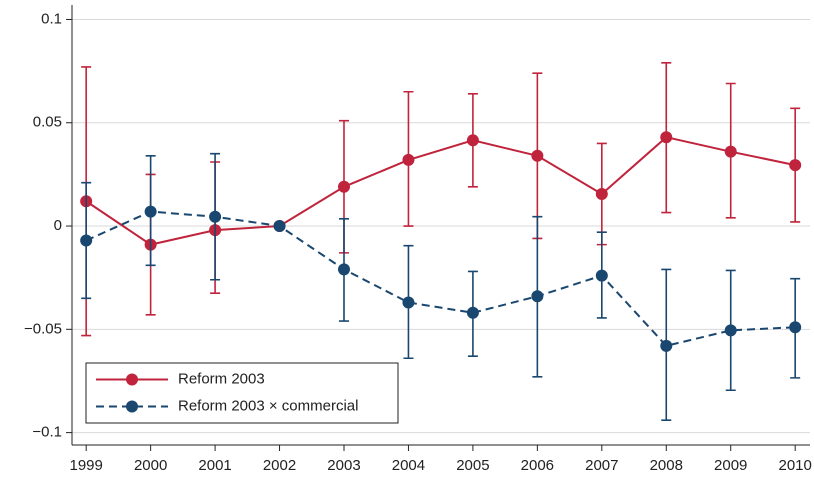 The image size is (814, 488). Describe the element at coordinates (47, 122) in the screenshot. I see `y-tick-label: 0.05` at that location.